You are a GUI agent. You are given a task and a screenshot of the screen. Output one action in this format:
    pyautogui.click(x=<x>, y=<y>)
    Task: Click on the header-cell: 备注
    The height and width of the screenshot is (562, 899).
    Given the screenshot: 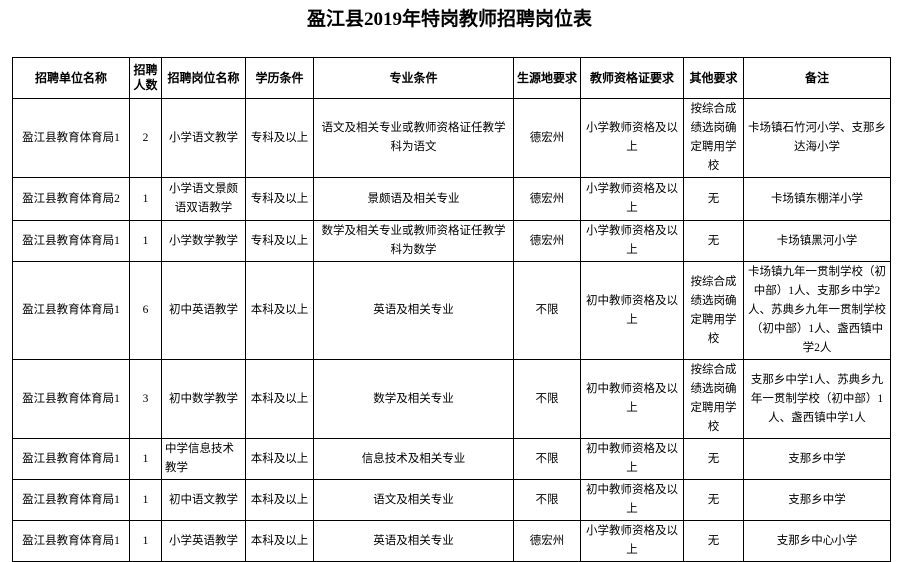 What is the action you would take?
    pyautogui.click(x=817, y=78)
    